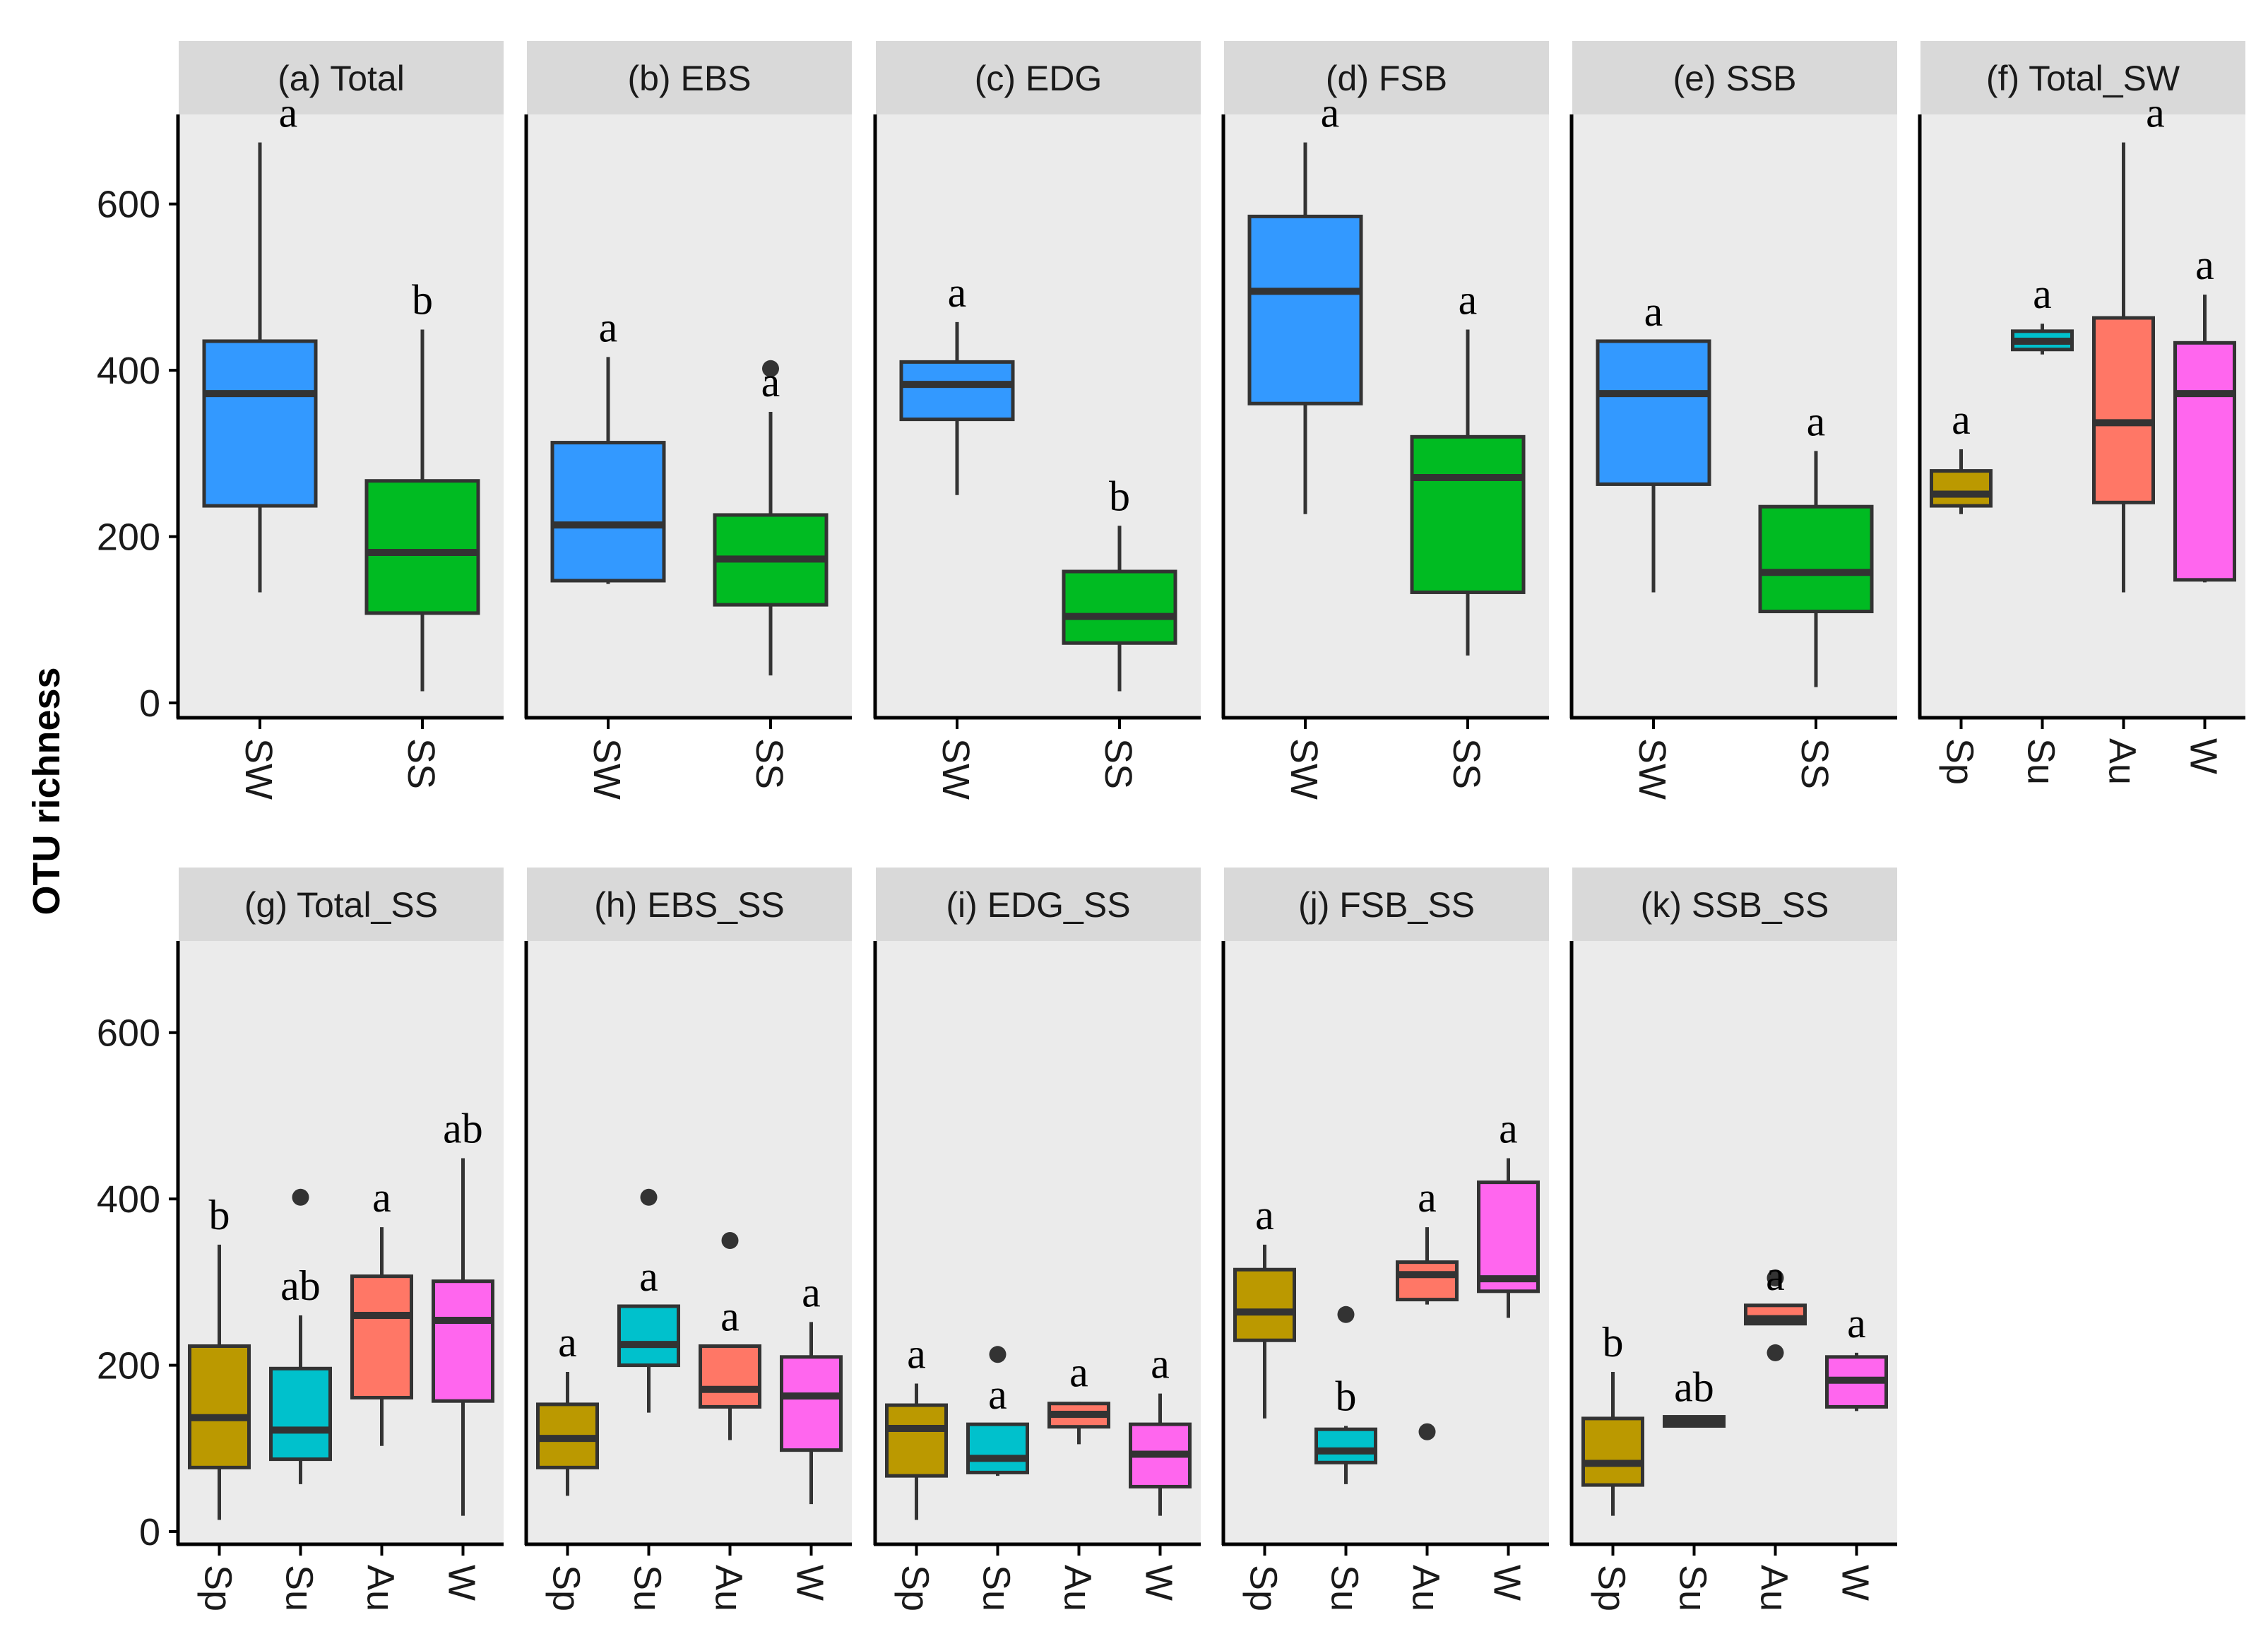 The height and width of the screenshot is (1634, 2268). I want to click on box-su: b Su, so click(1345, 1459).